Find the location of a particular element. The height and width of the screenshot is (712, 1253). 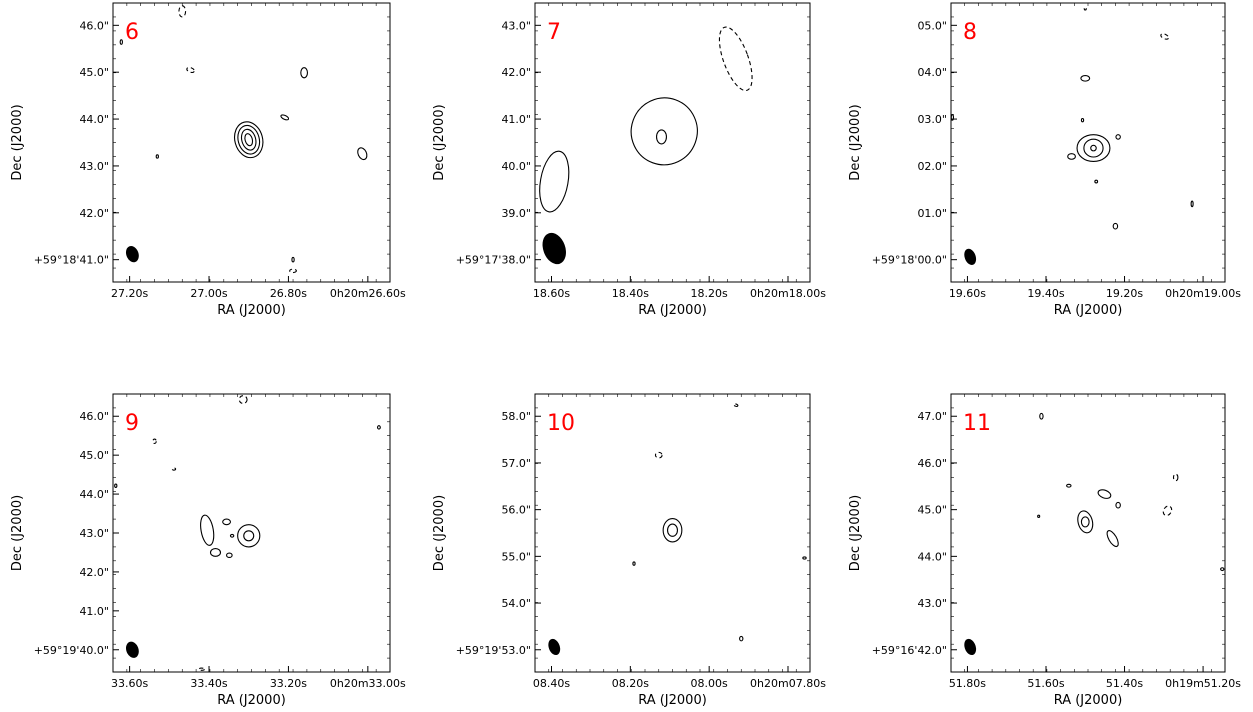

x-tick-label: 27.00s is located at coordinates (208, 293).